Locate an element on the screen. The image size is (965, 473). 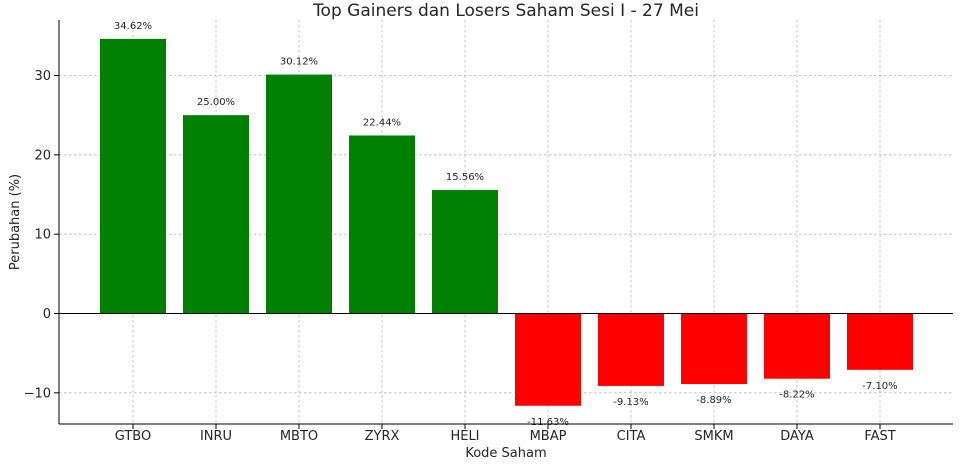
data-label: 15.56% is located at coordinates (465, 177).